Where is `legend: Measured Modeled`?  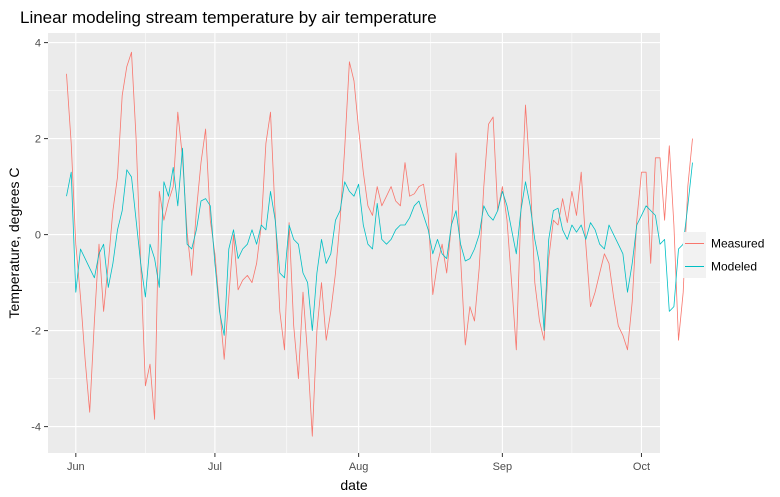 legend: Measured Modeled is located at coordinates (723, 255).